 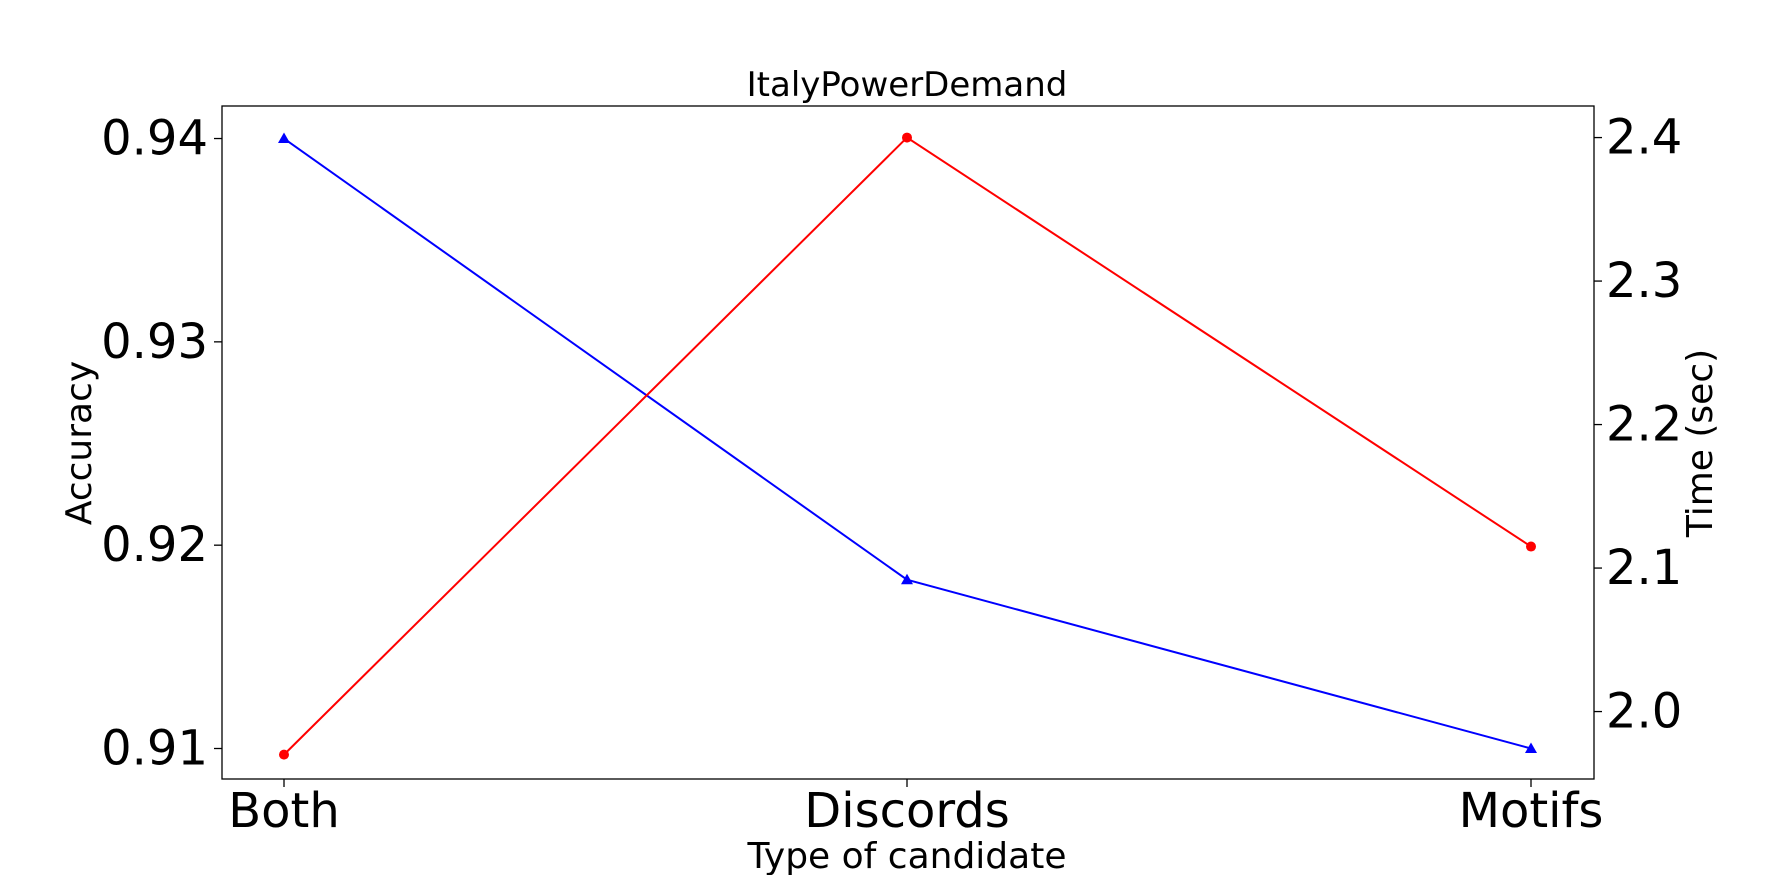 What do you see at coordinates (79, 443) in the screenshot?
I see `left-axis-title: Accuracy` at bounding box center [79, 443].